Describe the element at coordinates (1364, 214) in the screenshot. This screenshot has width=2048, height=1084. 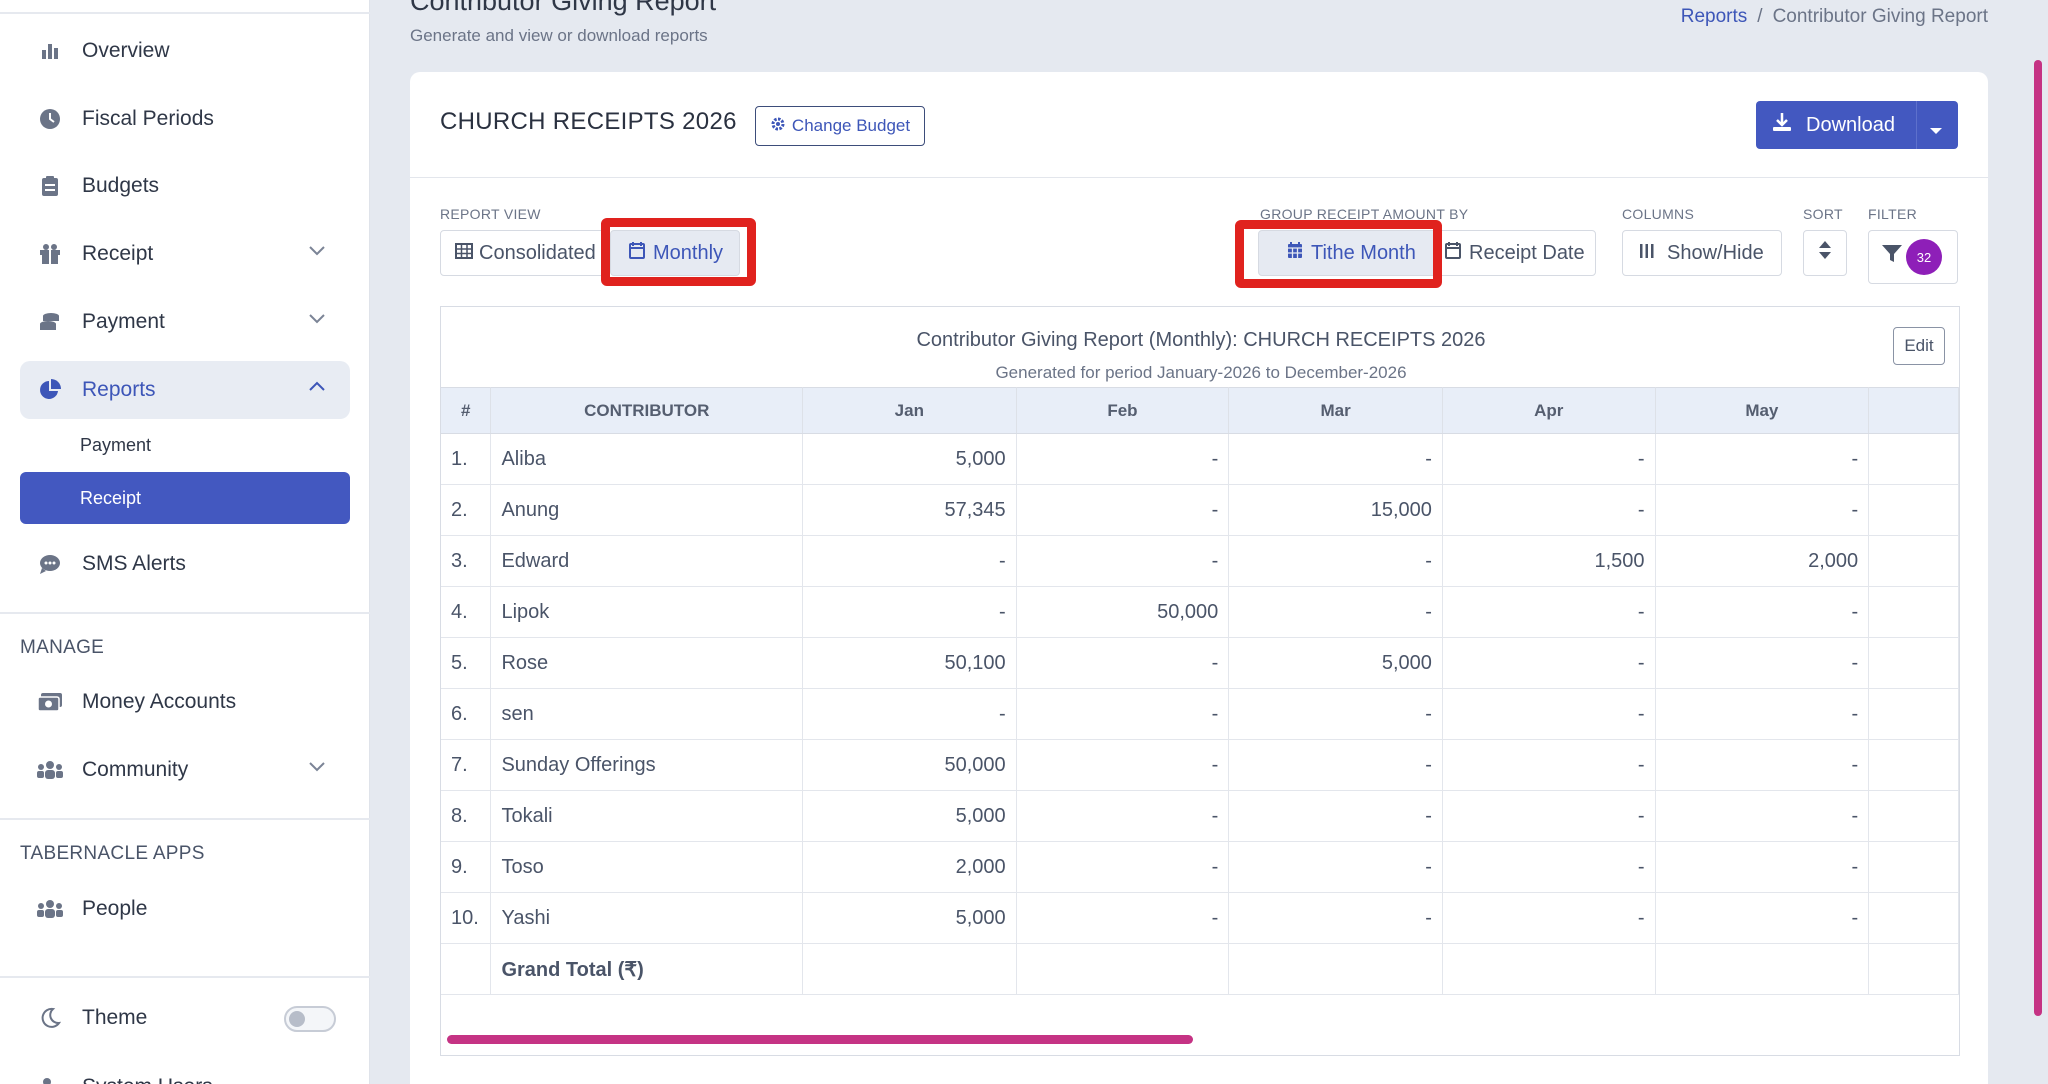
I see `group-by-label: GROUP RECEIPT AMOUNT BY` at that location.